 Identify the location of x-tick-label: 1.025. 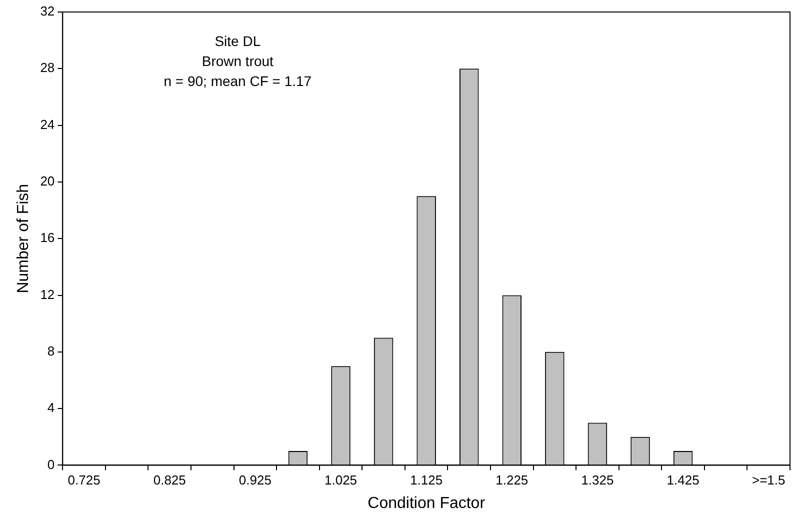
(341, 480).